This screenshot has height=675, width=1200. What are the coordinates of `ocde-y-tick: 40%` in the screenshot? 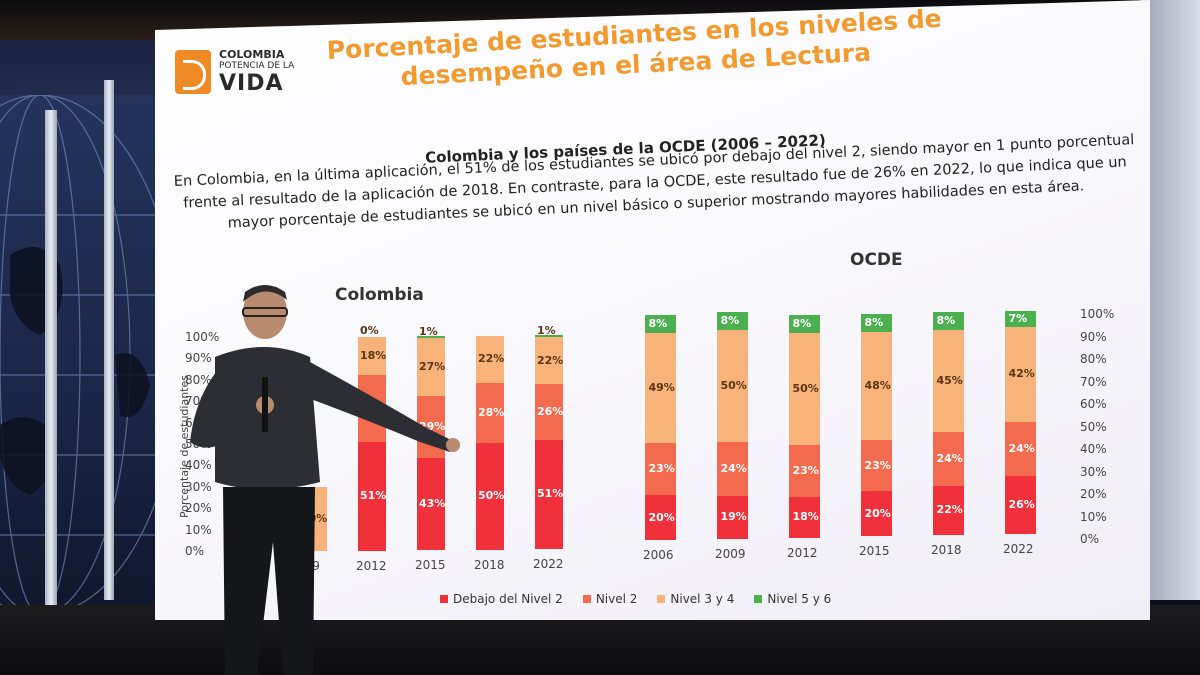 It's located at (1093, 449).